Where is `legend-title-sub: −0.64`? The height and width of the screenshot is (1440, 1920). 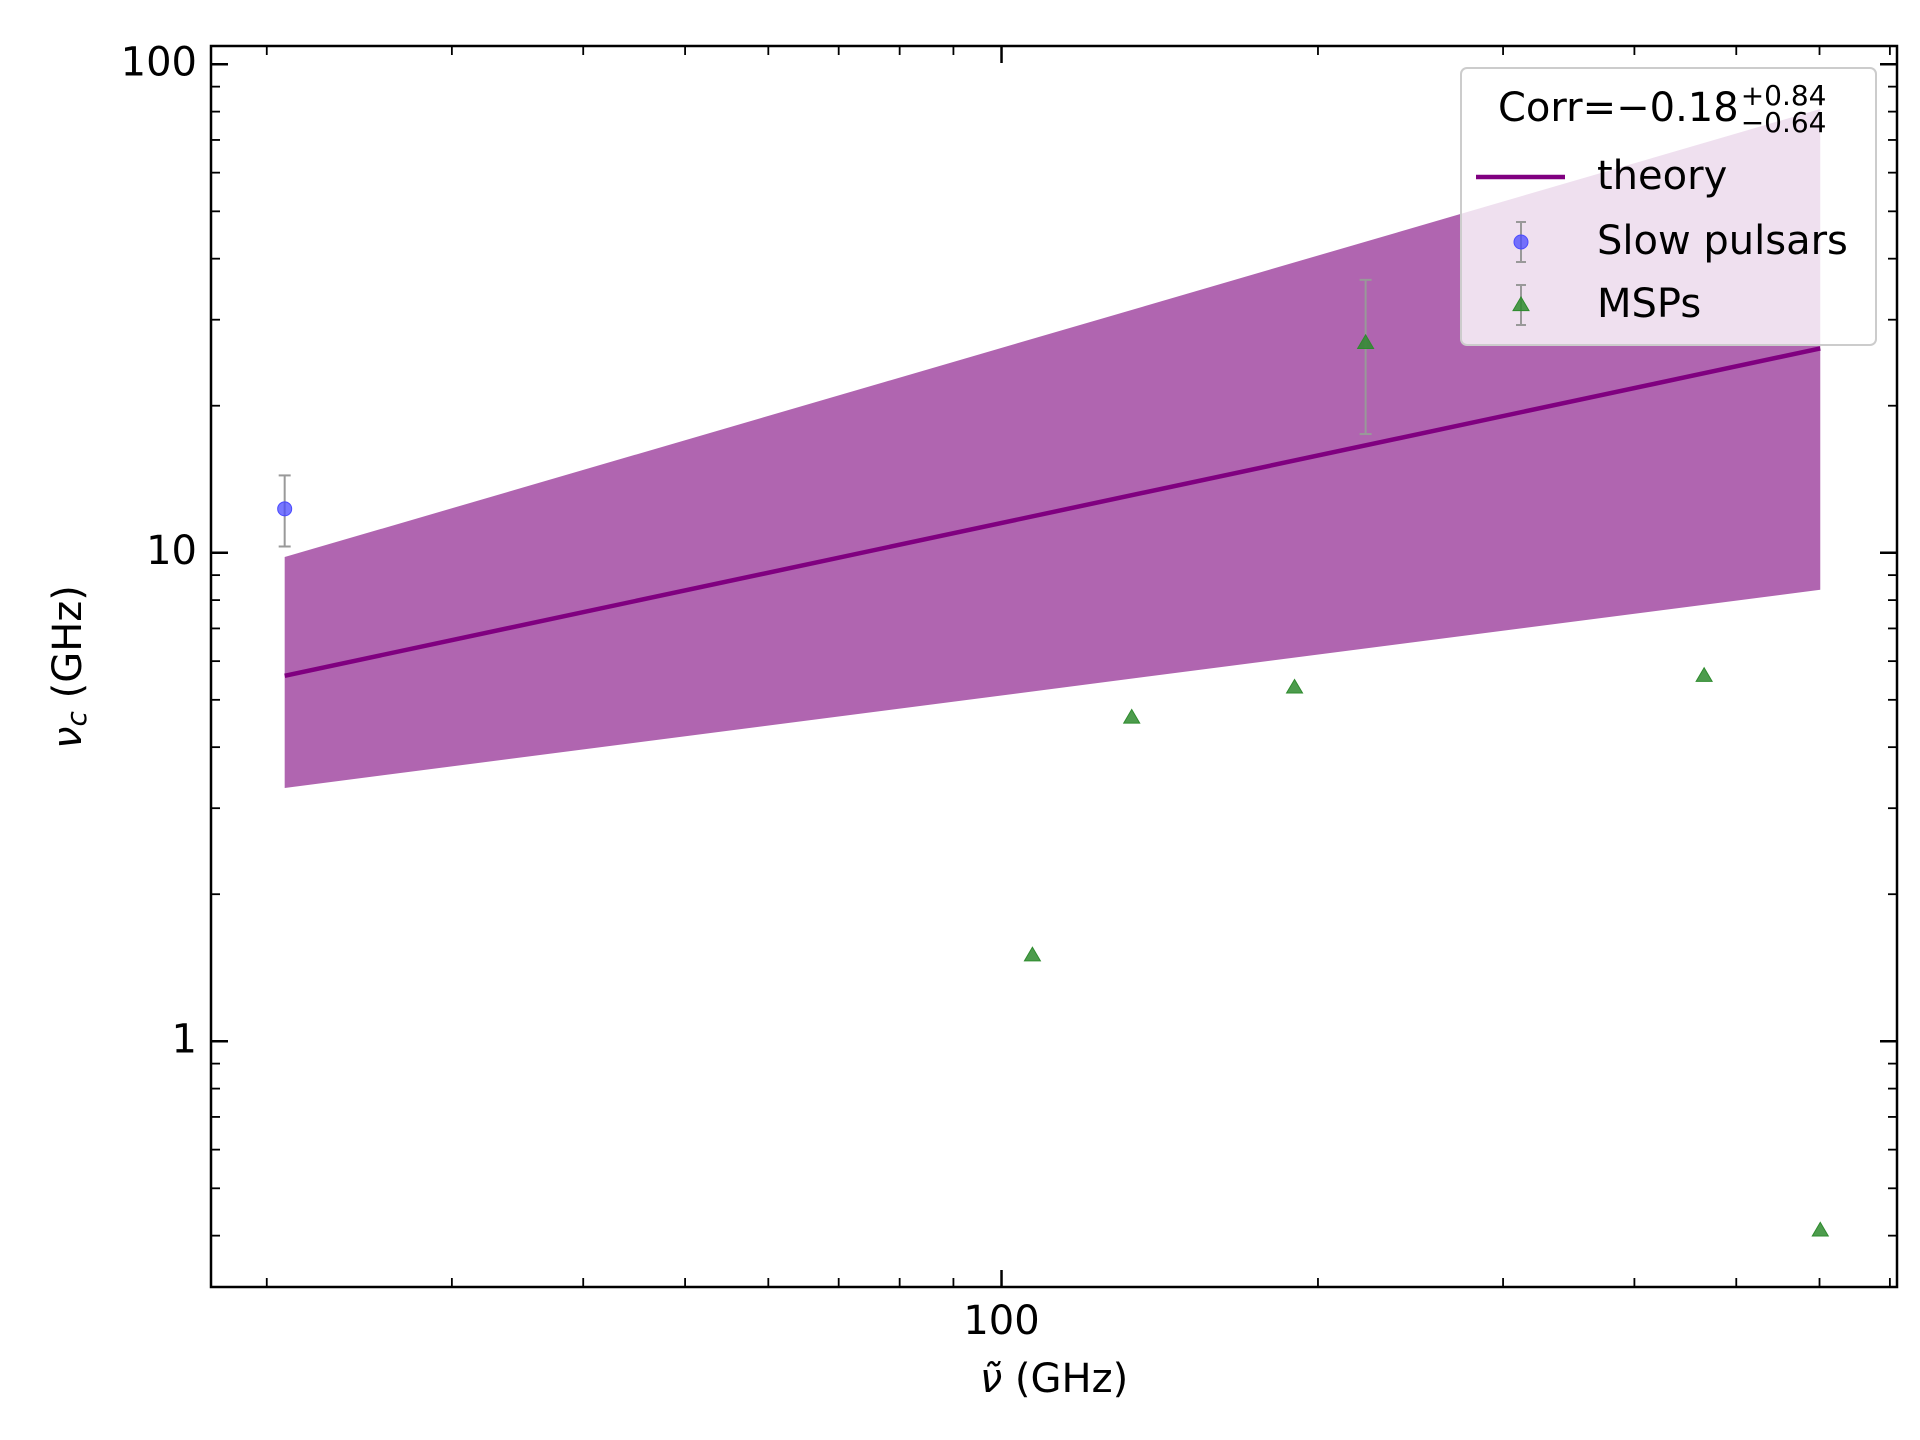
legend-title-sub: −0.64 is located at coordinates (1784, 122).